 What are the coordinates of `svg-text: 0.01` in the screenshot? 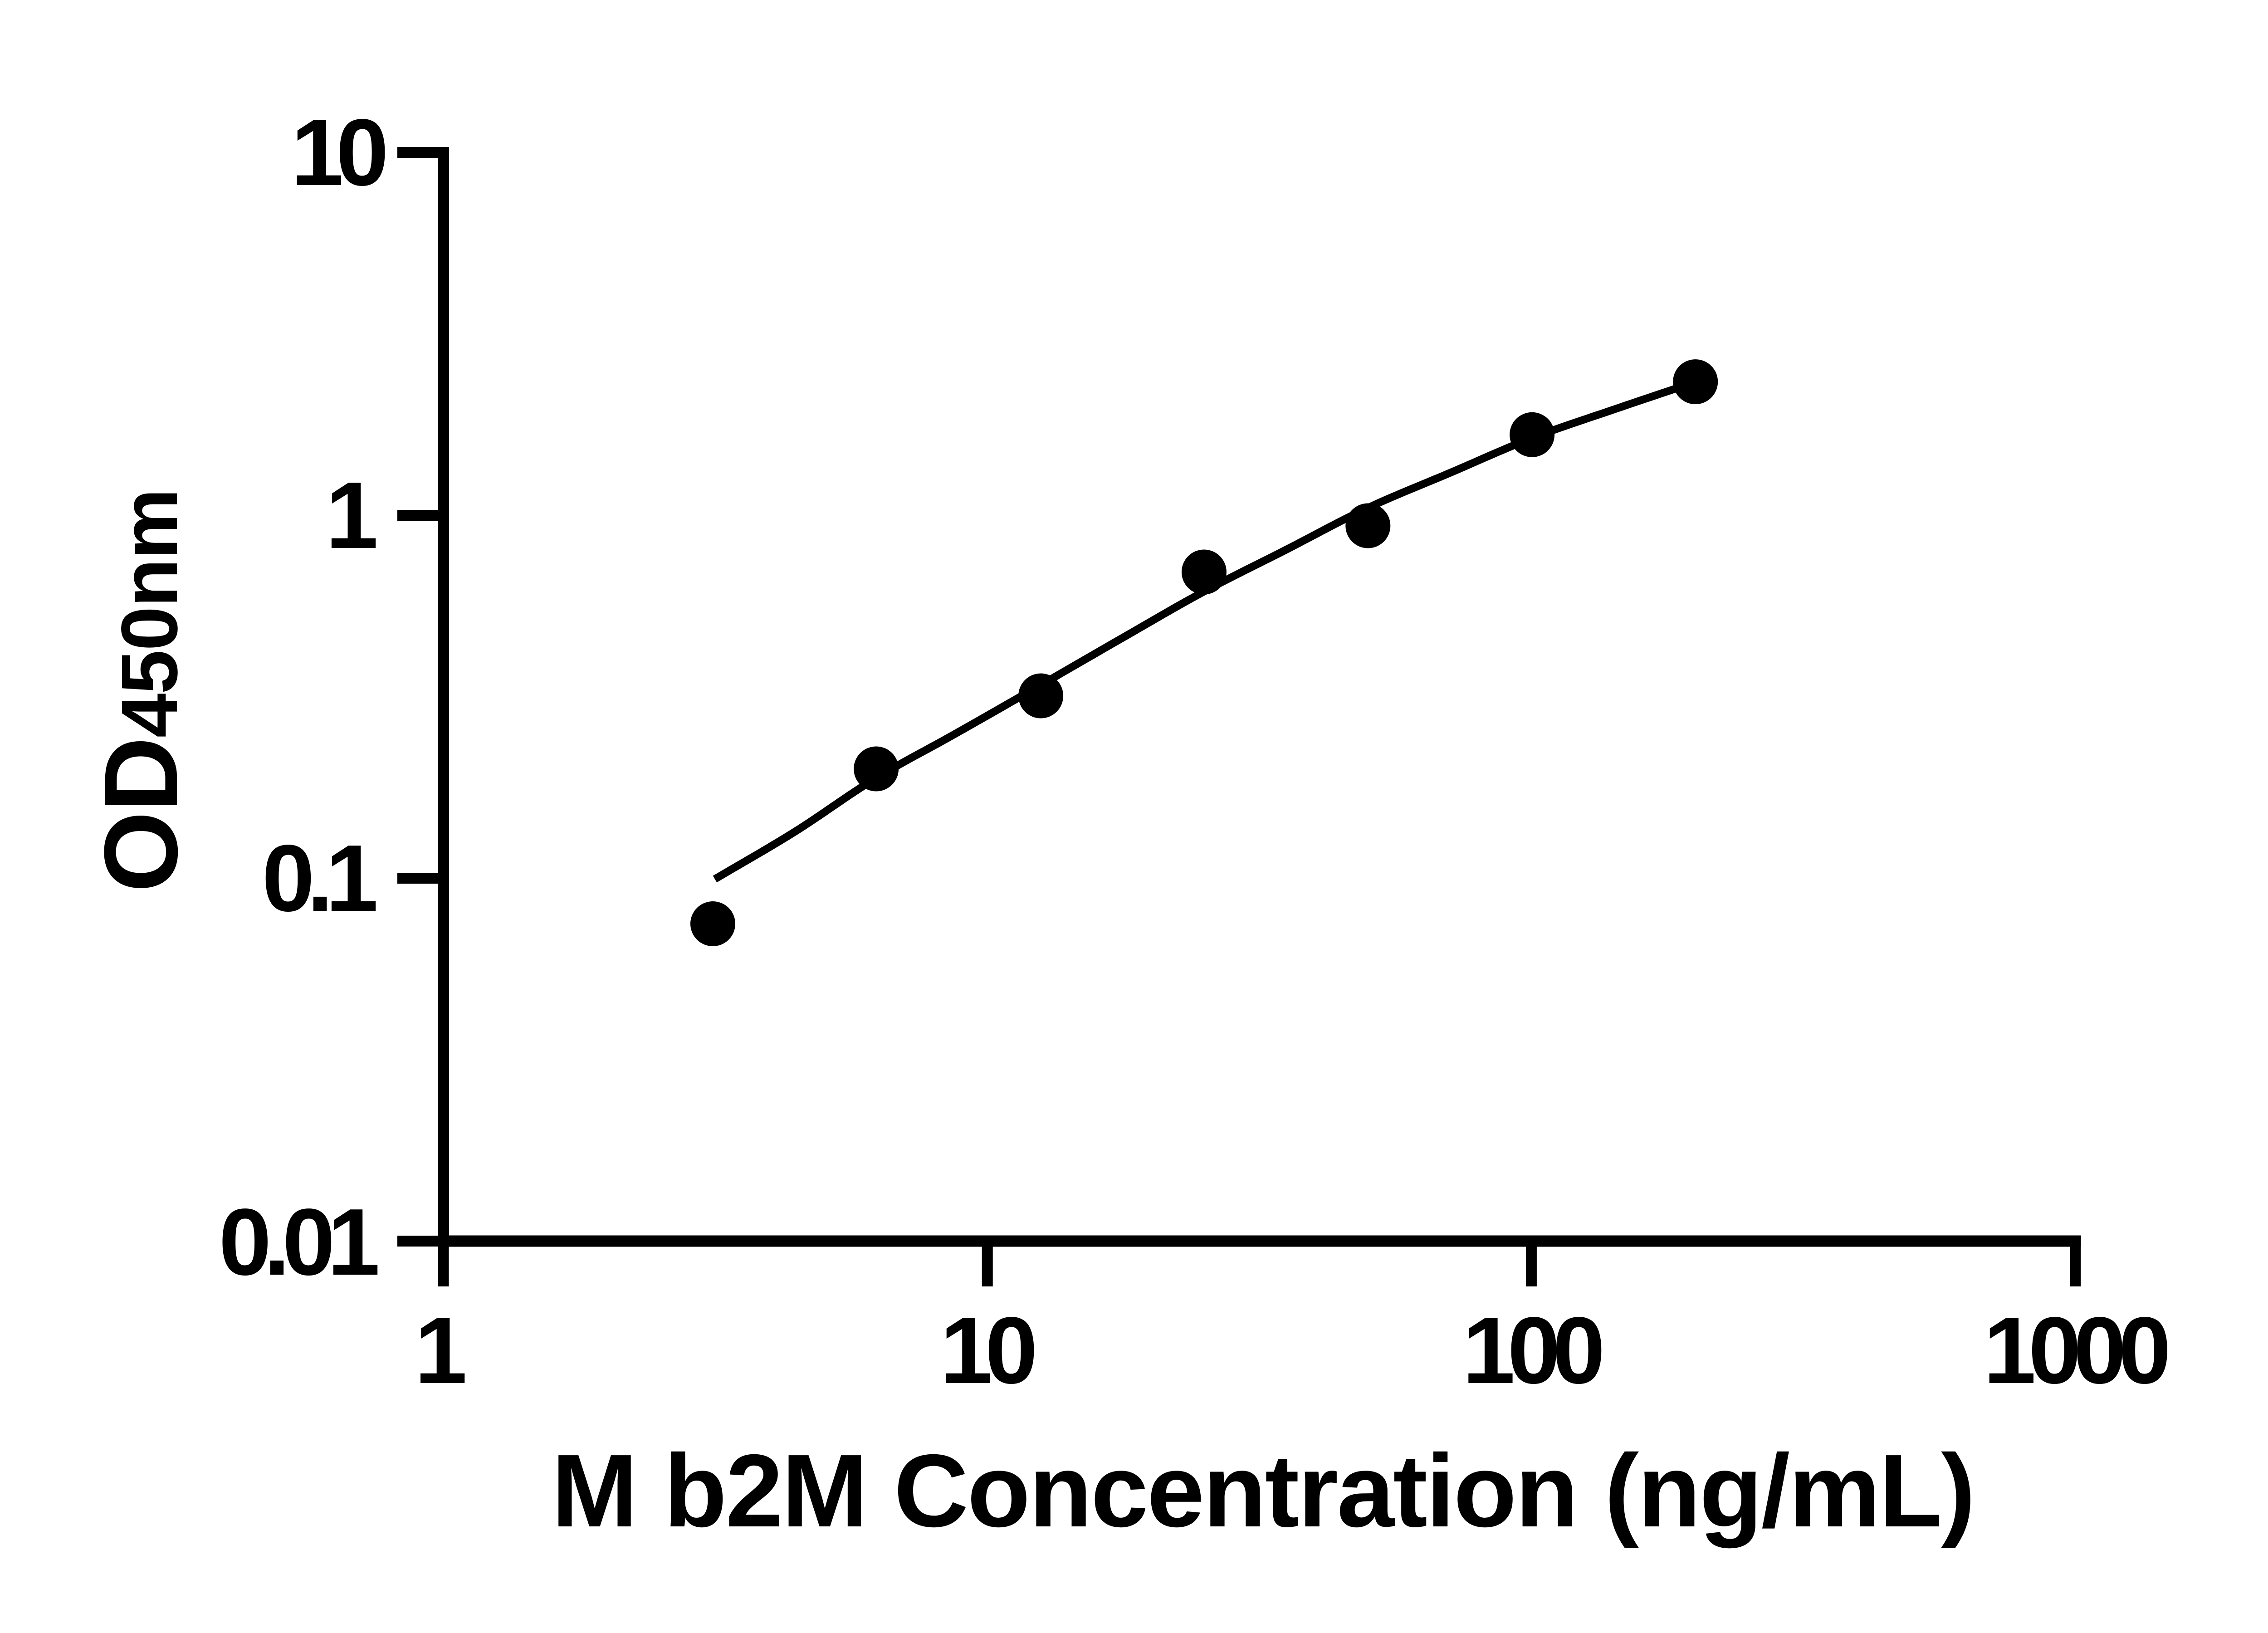 It's located at (298, 1242).